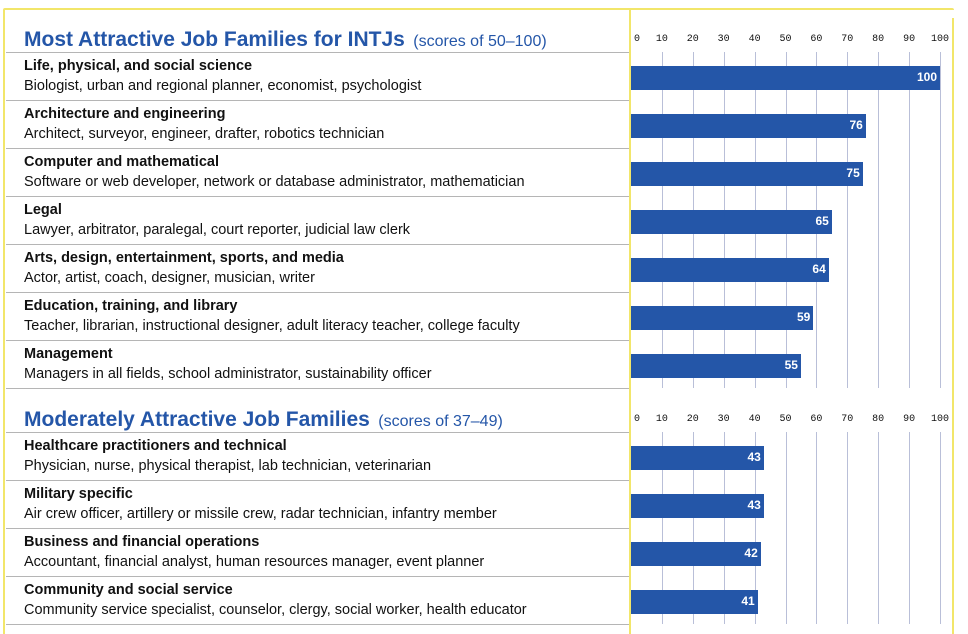 The width and height of the screenshot is (968, 634). I want to click on category-name: Military specific, so click(78, 494).